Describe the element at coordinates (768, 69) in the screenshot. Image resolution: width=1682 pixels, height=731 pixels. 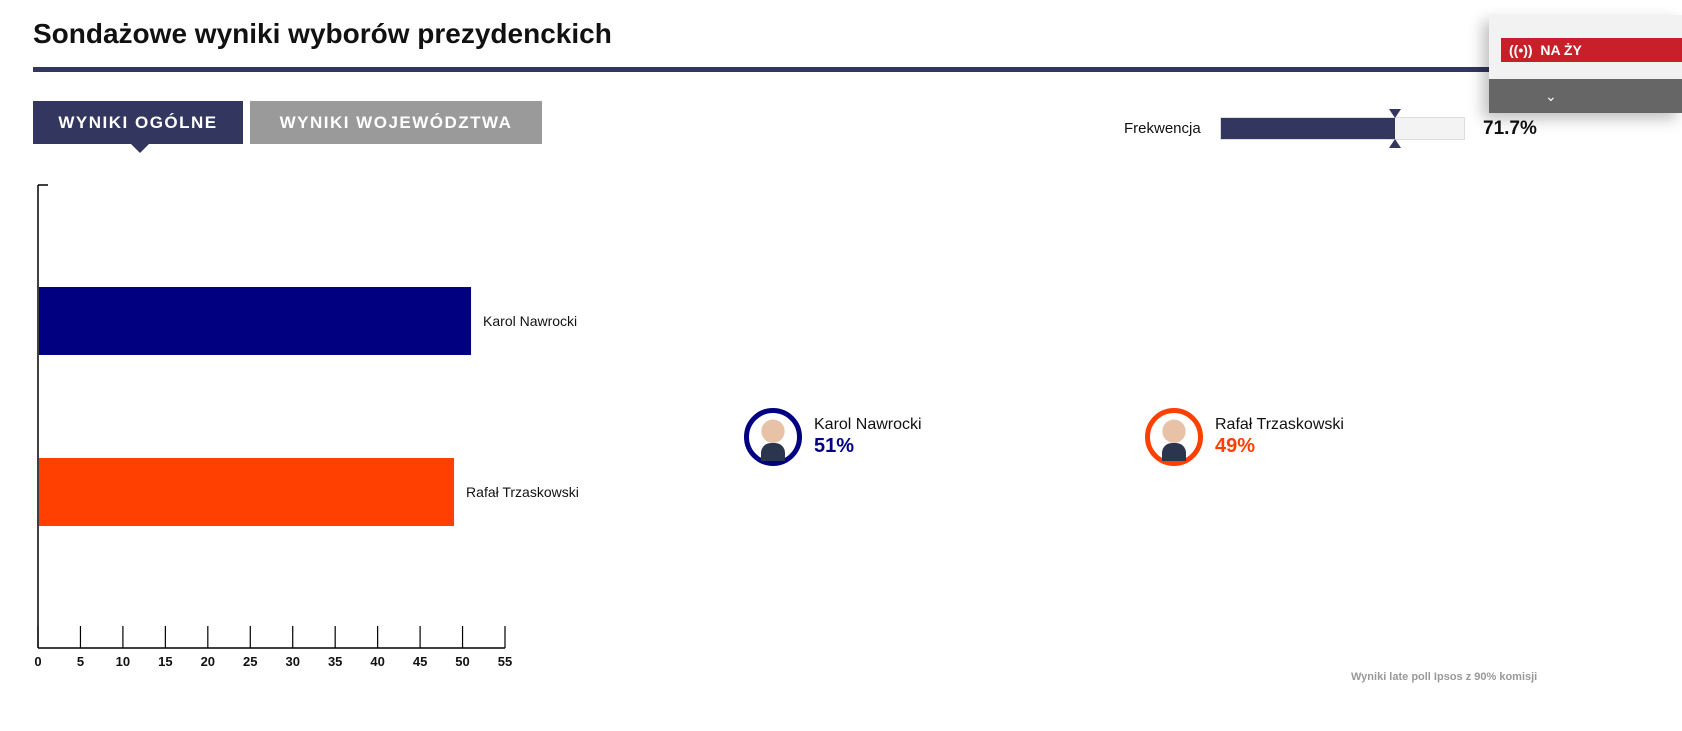
I see `title-divider` at that location.